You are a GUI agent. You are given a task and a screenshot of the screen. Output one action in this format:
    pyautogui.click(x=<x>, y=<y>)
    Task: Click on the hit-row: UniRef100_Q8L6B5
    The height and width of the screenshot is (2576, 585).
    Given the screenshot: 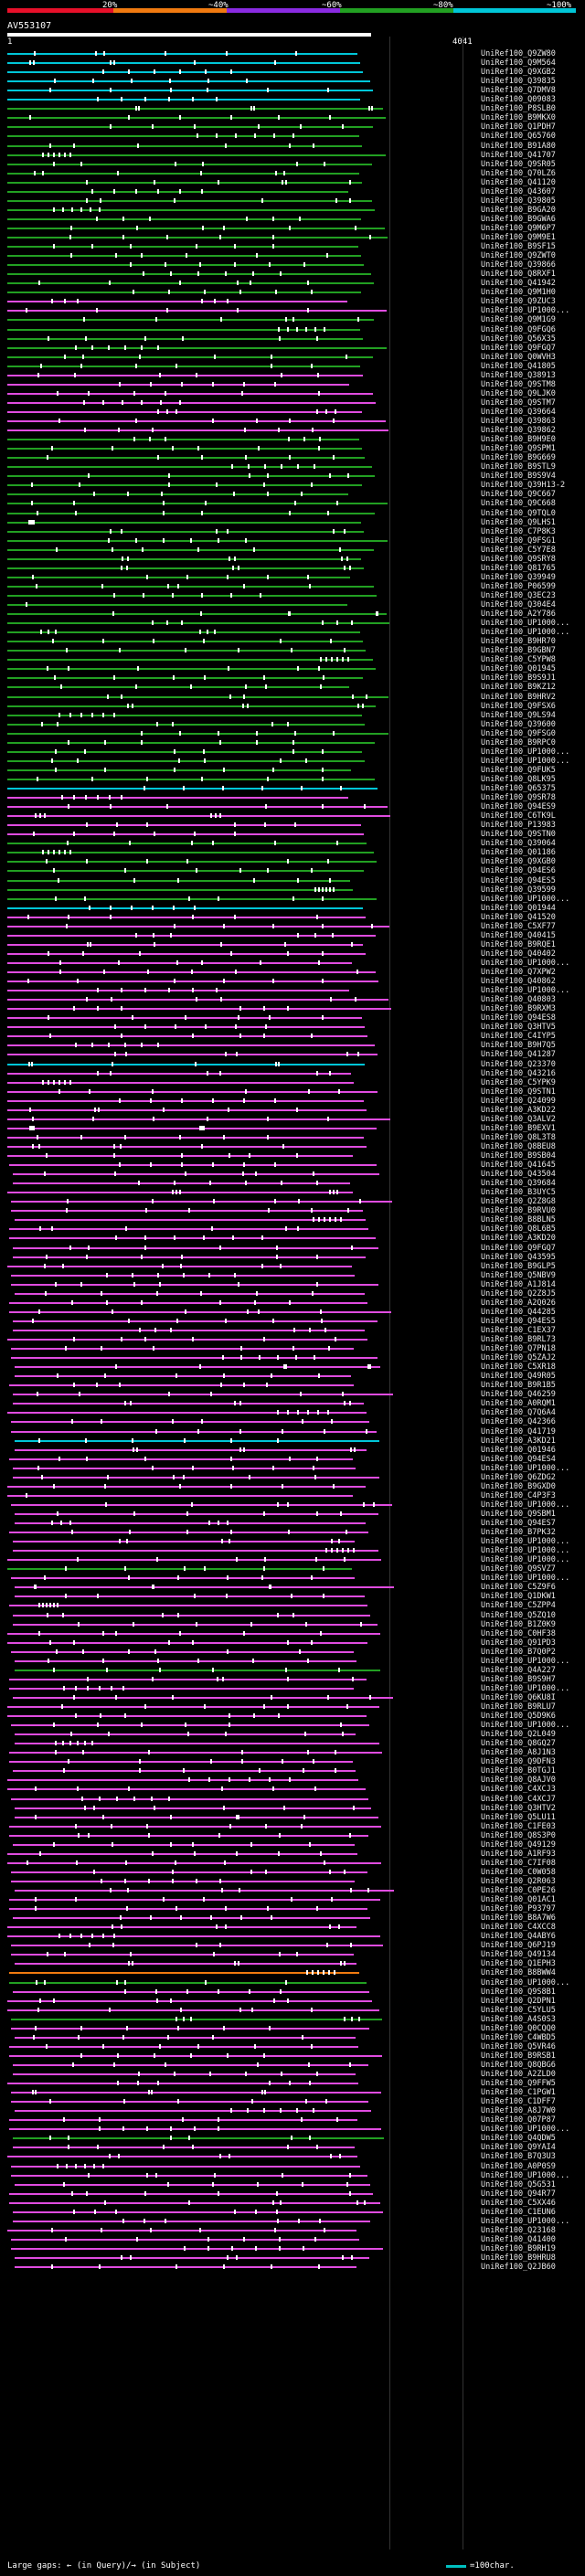 What is the action you would take?
    pyautogui.click(x=293, y=1229)
    